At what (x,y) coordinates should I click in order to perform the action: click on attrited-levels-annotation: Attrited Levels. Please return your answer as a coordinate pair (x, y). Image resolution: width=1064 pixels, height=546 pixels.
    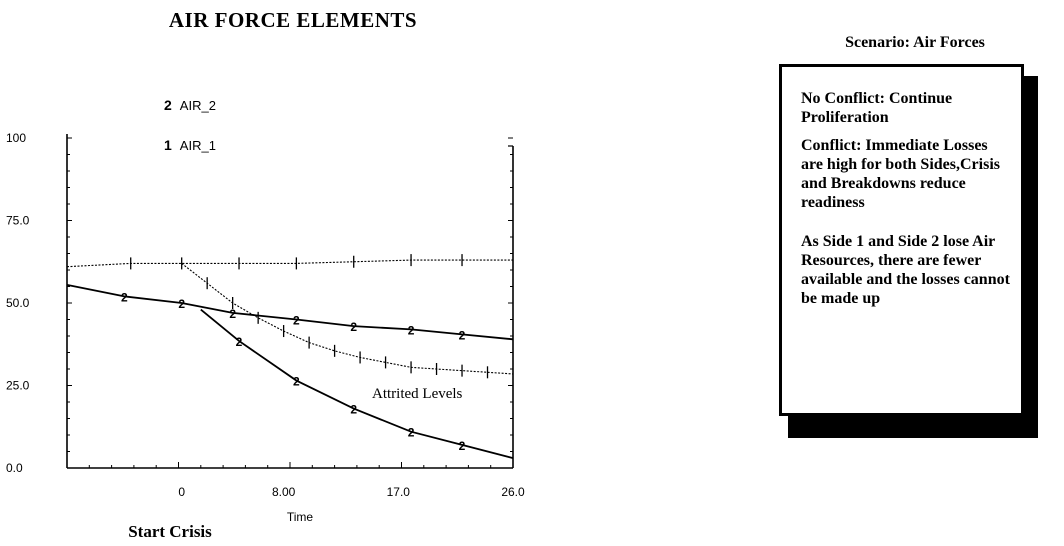
    Looking at the image, I should click on (417, 394).